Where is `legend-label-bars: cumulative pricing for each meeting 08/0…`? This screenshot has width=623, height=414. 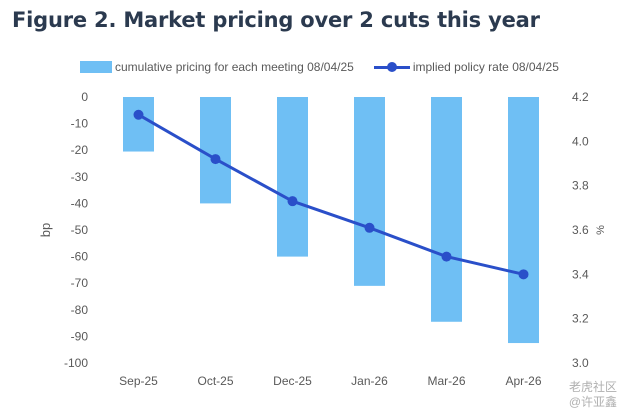 legend-label-bars: cumulative pricing for each meeting 08/0… is located at coordinates (234, 67).